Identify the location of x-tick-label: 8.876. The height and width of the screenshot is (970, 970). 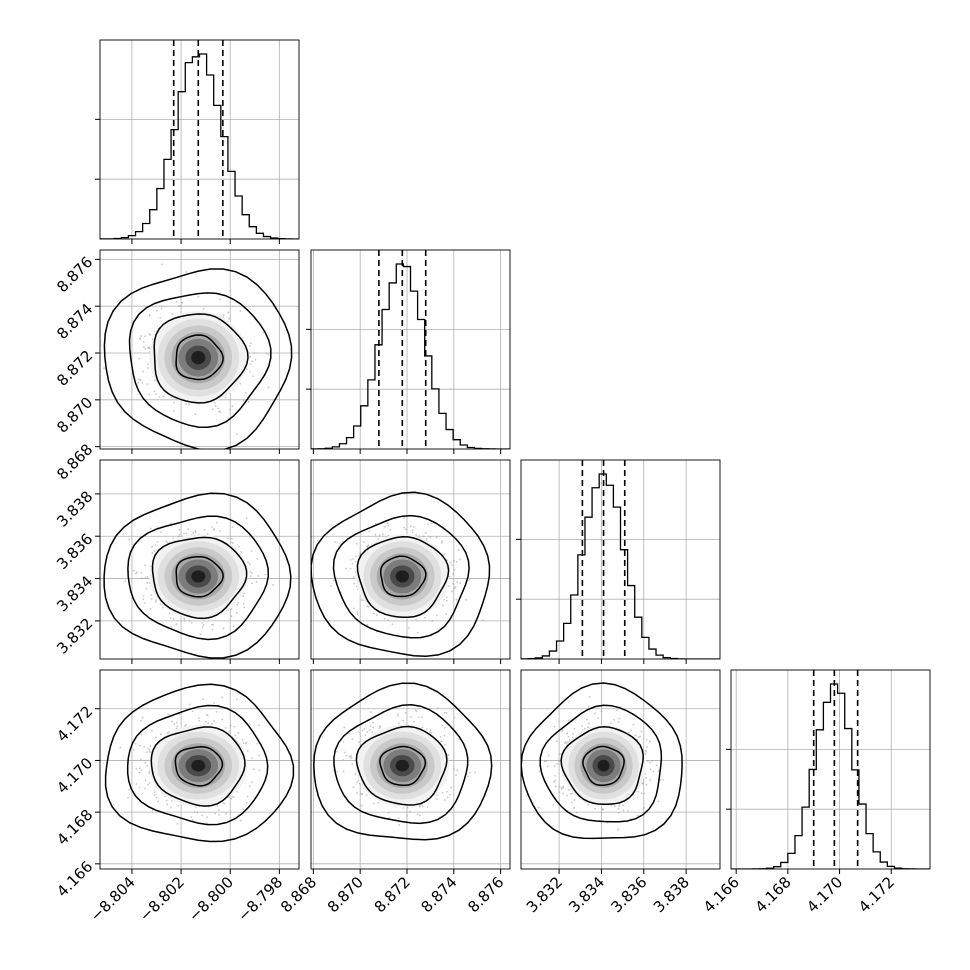
(485, 894).